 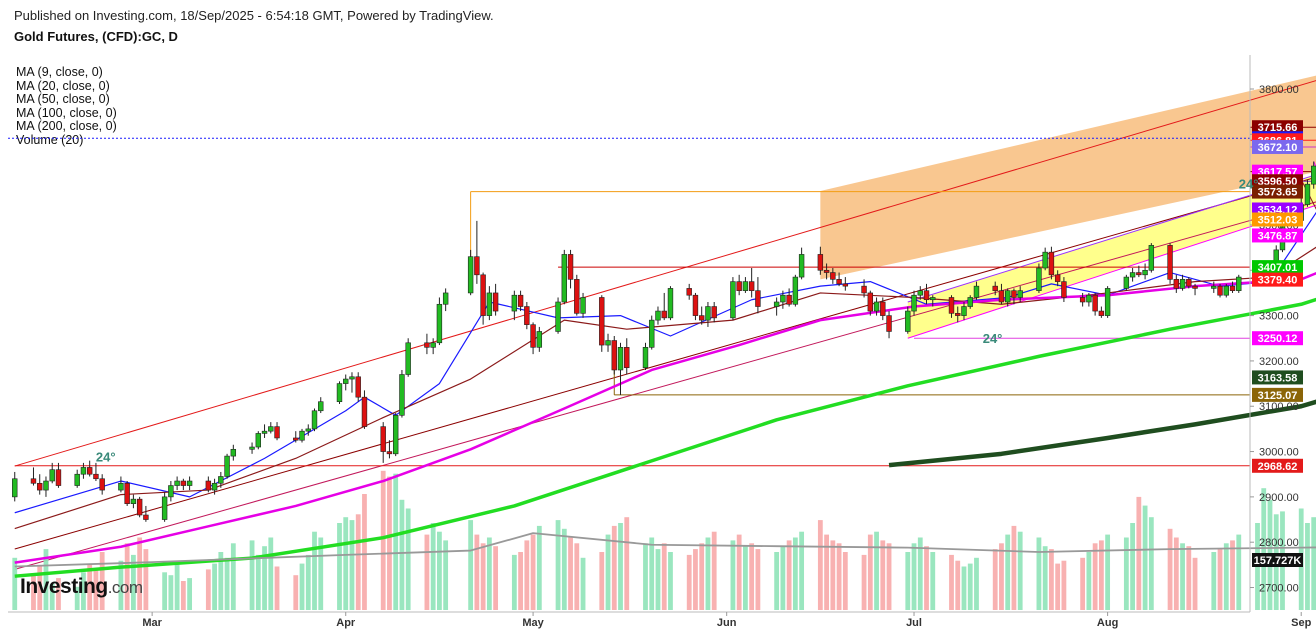 I want to click on price-label-text: 3512.03, so click(x=1278, y=221).